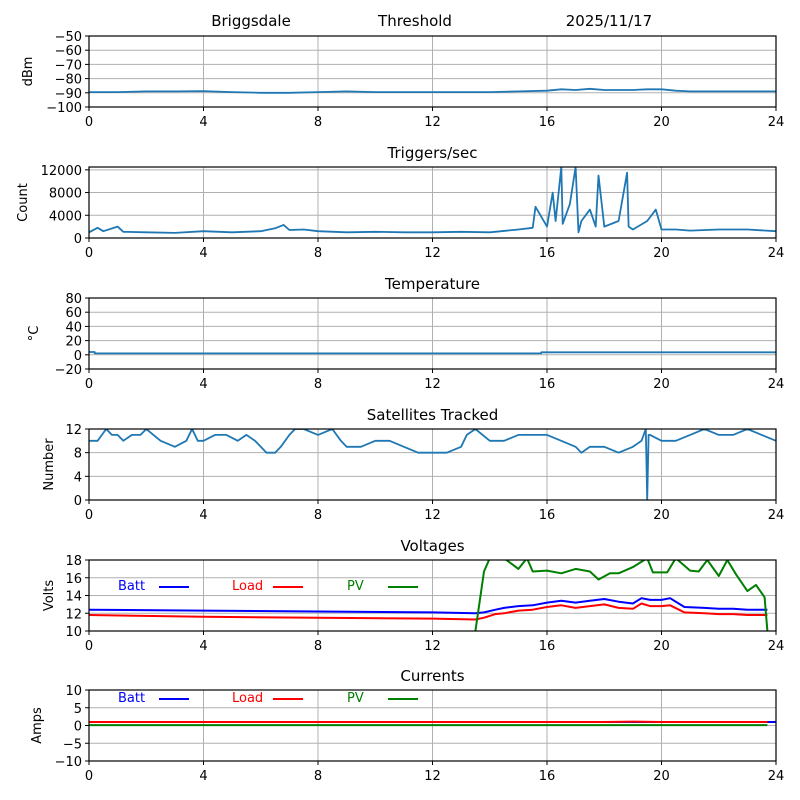  I want to click on panel-title: Currents, so click(432, 676).